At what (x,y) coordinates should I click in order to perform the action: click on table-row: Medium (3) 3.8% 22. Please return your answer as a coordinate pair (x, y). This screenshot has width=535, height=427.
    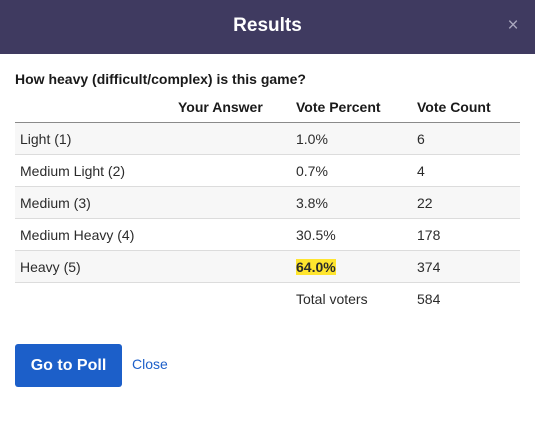
    Looking at the image, I should click on (267, 202).